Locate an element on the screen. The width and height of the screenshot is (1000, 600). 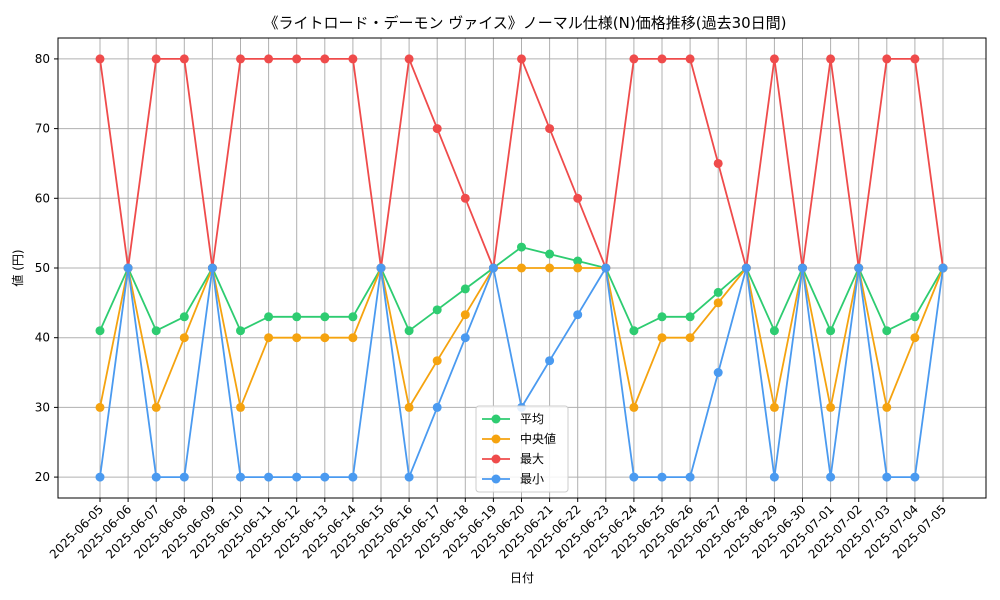
y-axis-label: 値 (円) is located at coordinates (17, 267).